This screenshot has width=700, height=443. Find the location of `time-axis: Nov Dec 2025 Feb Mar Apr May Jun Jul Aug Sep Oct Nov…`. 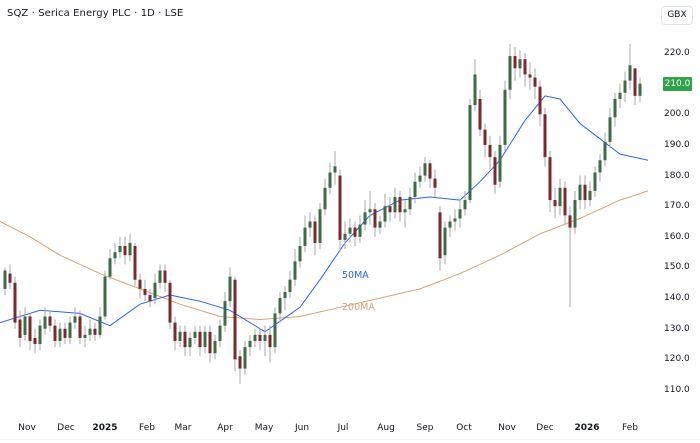

time-axis: Nov Dec 2025 Feb Mar Apr May Jun Jul Aug Sep Oct Nov… is located at coordinates (350, 428).